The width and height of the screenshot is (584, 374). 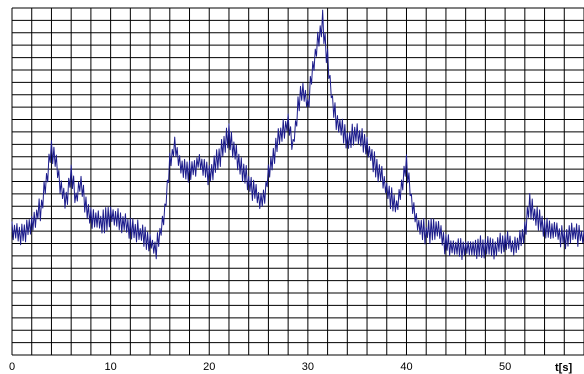 I want to click on x-tick-label: 50, so click(x=505, y=367).